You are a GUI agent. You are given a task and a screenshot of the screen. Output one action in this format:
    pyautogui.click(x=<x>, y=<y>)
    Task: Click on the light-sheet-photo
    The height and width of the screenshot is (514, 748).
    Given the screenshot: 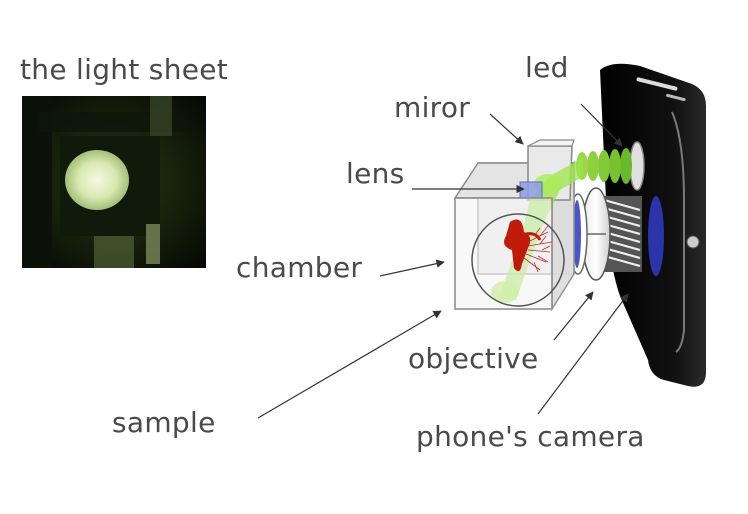 What is the action you would take?
    pyautogui.click(x=114, y=182)
    